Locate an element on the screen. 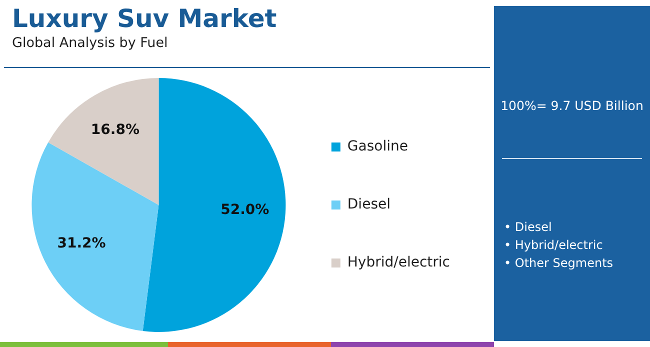 The width and height of the screenshot is (650, 347). data-label: 31.2% is located at coordinates (81, 243).